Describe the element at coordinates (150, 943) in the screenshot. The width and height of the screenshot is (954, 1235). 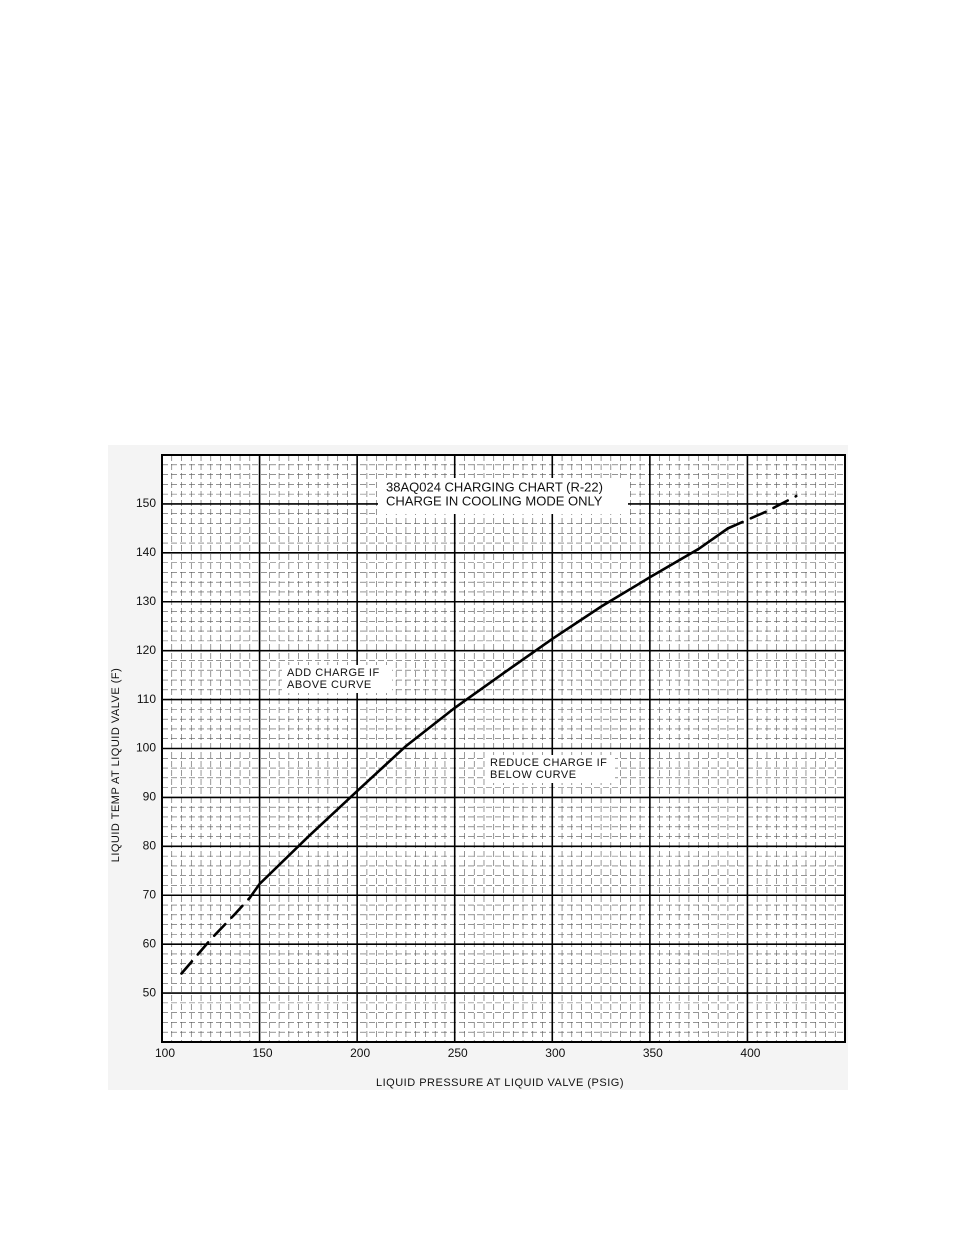
I see `y-tick-label: 60` at that location.